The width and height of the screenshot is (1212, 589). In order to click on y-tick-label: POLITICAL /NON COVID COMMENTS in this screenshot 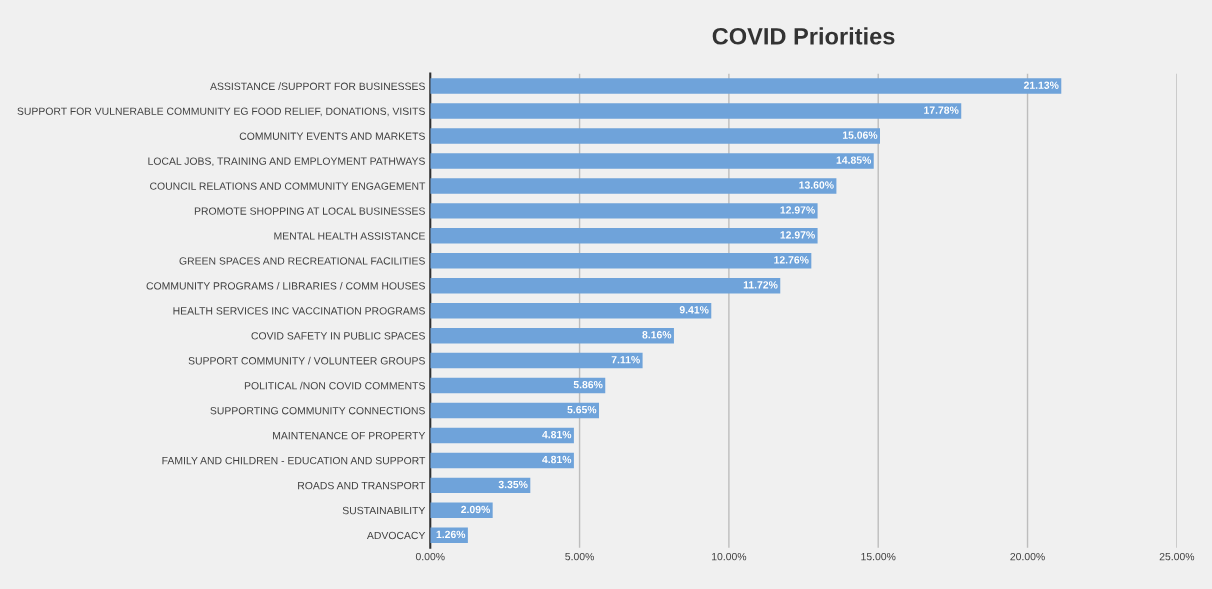, I will do `click(334, 385)`.